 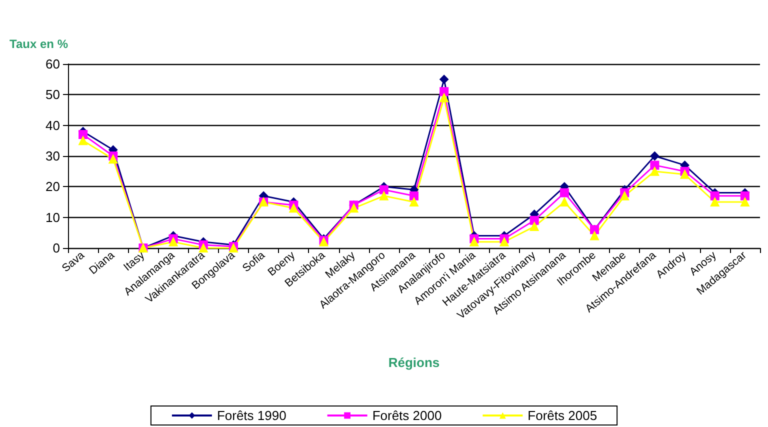 I want to click on y-tick-label: 50, so click(x=53, y=94).